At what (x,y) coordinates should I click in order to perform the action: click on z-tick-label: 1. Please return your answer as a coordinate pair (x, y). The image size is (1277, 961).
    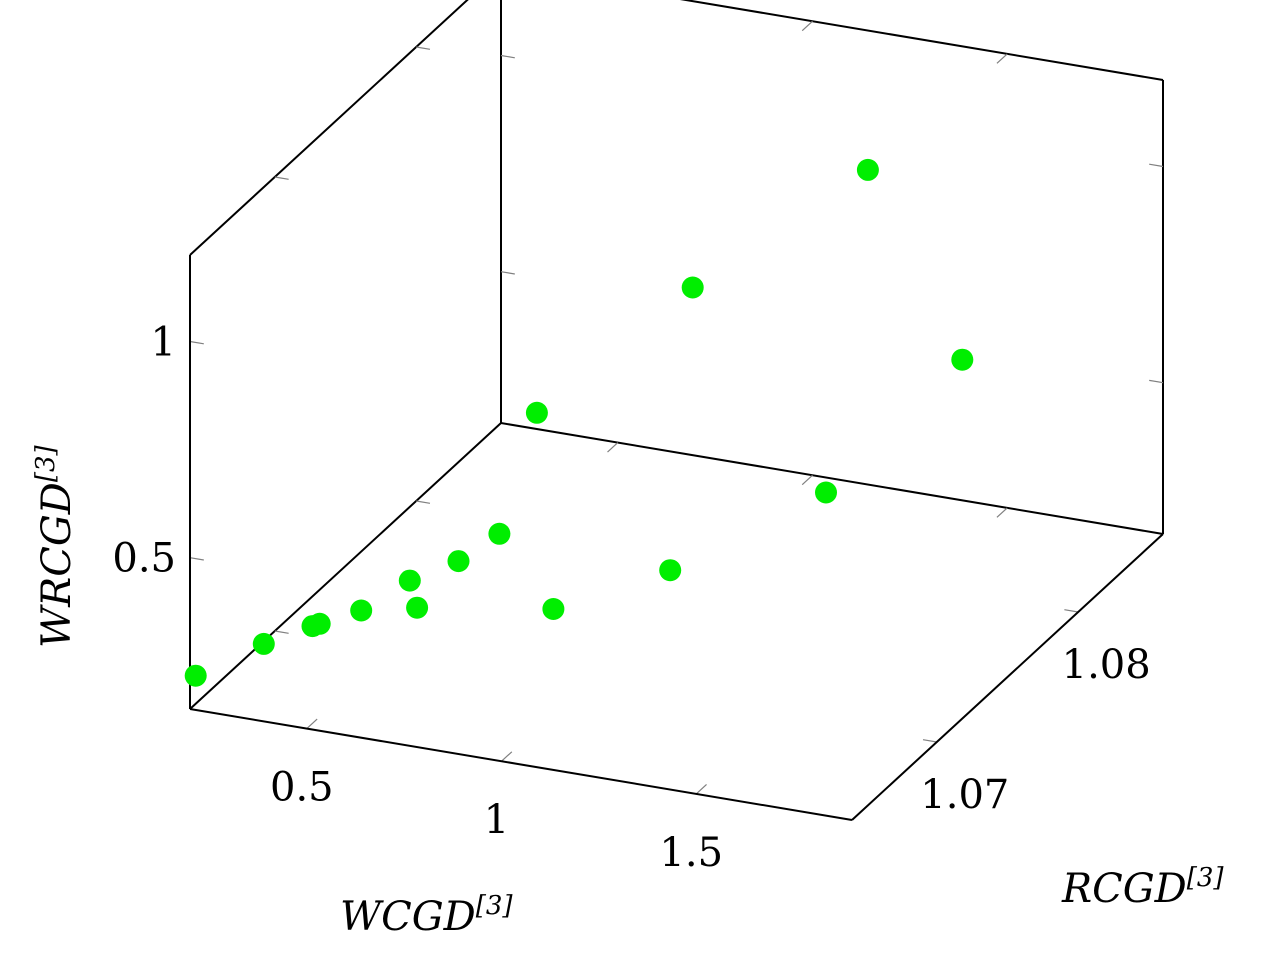
    Looking at the image, I should click on (163, 342).